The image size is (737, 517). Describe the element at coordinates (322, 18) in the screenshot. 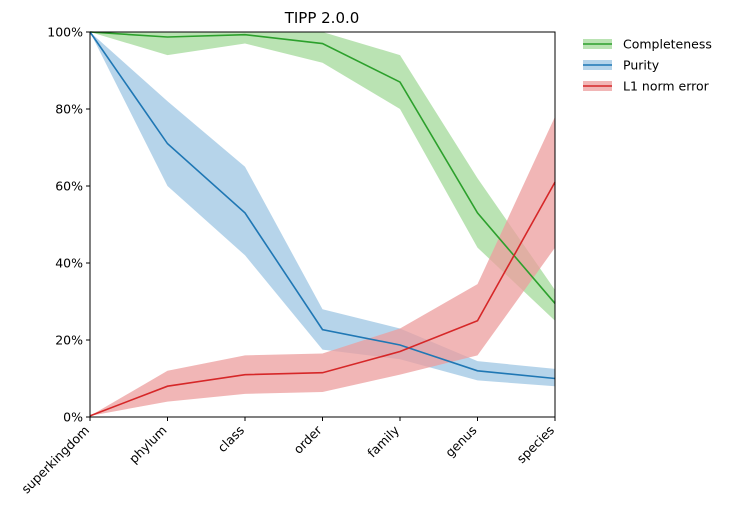

I see `chart-title: TIPP 2.0.0` at that location.